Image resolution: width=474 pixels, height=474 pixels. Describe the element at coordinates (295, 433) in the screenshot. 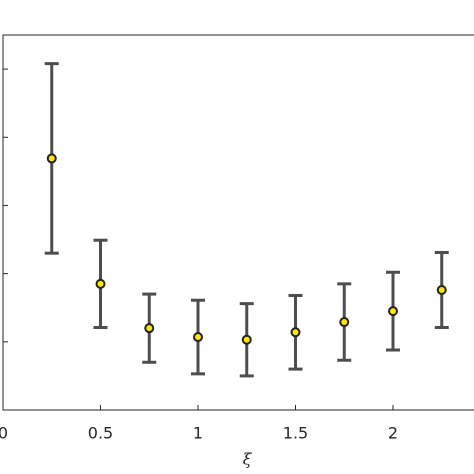

I see `x-tick-label: 1.5` at that location.